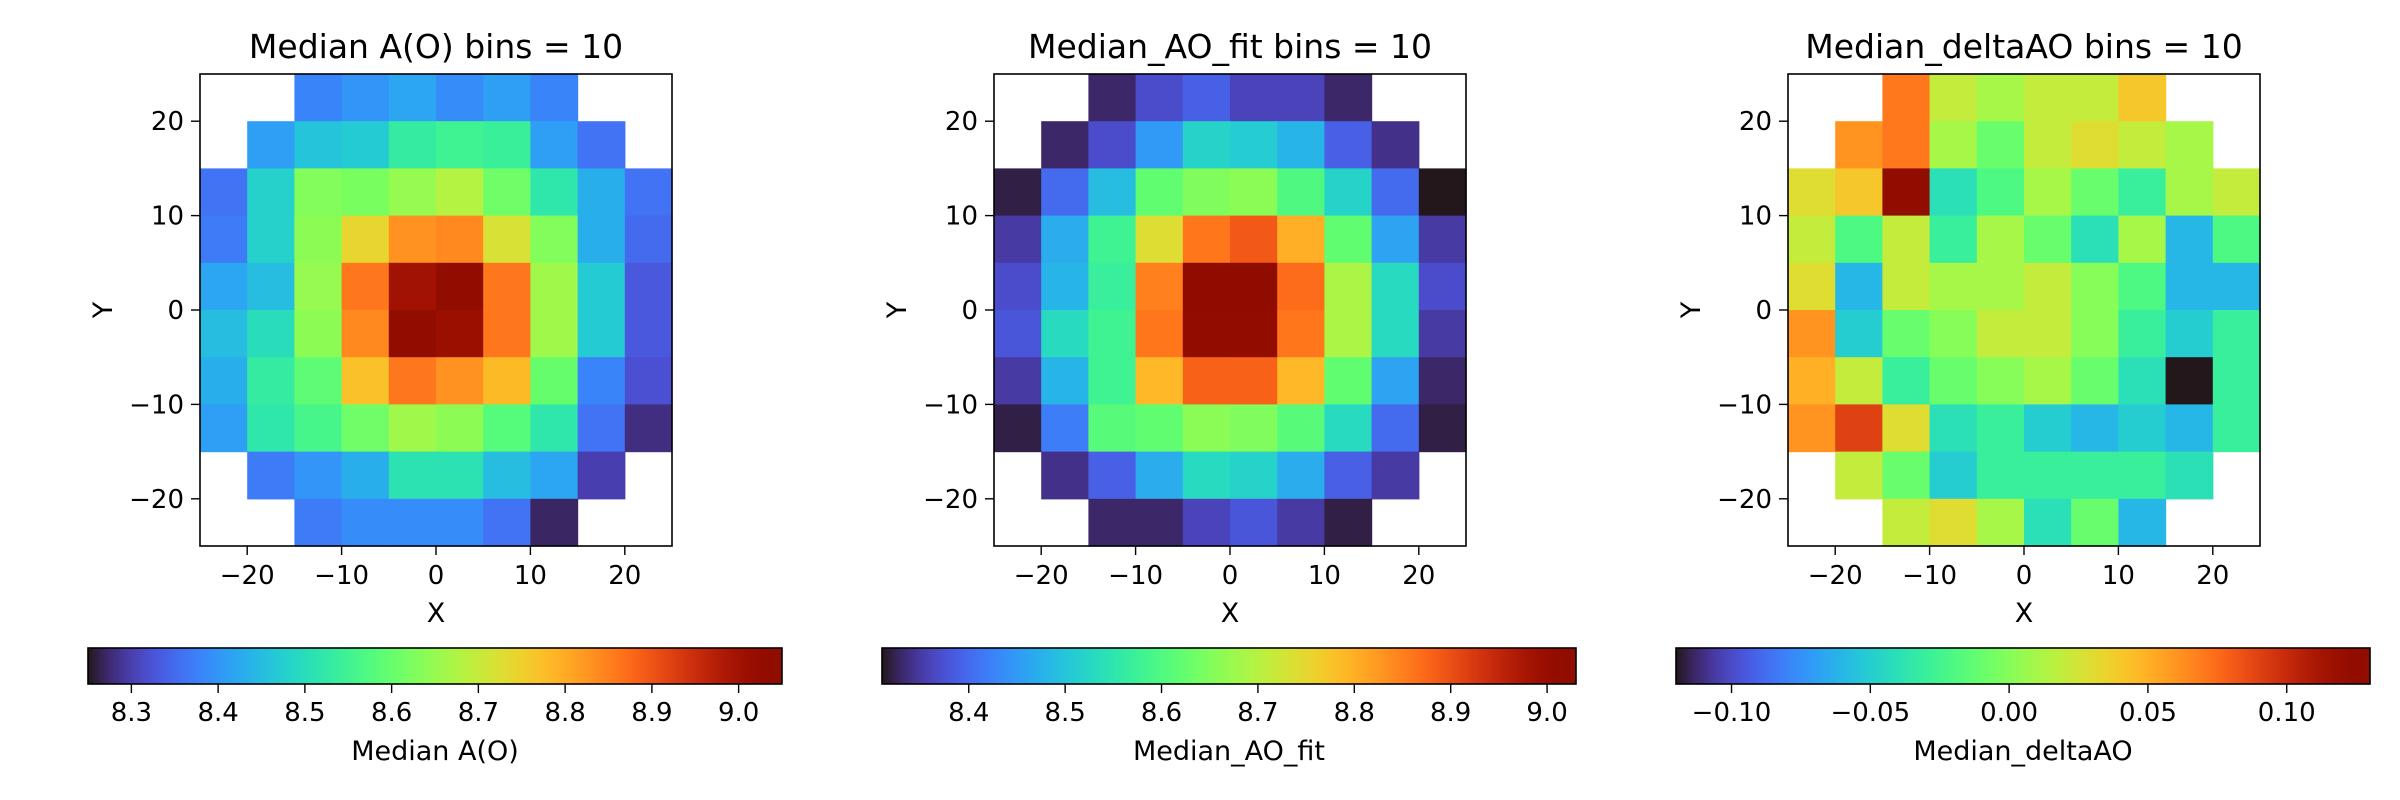 Image resolution: width=2400 pixels, height=800 pixels. Describe the element at coordinates (651, 713) in the screenshot. I see `colorbar-tick-label: 8.9` at that location.